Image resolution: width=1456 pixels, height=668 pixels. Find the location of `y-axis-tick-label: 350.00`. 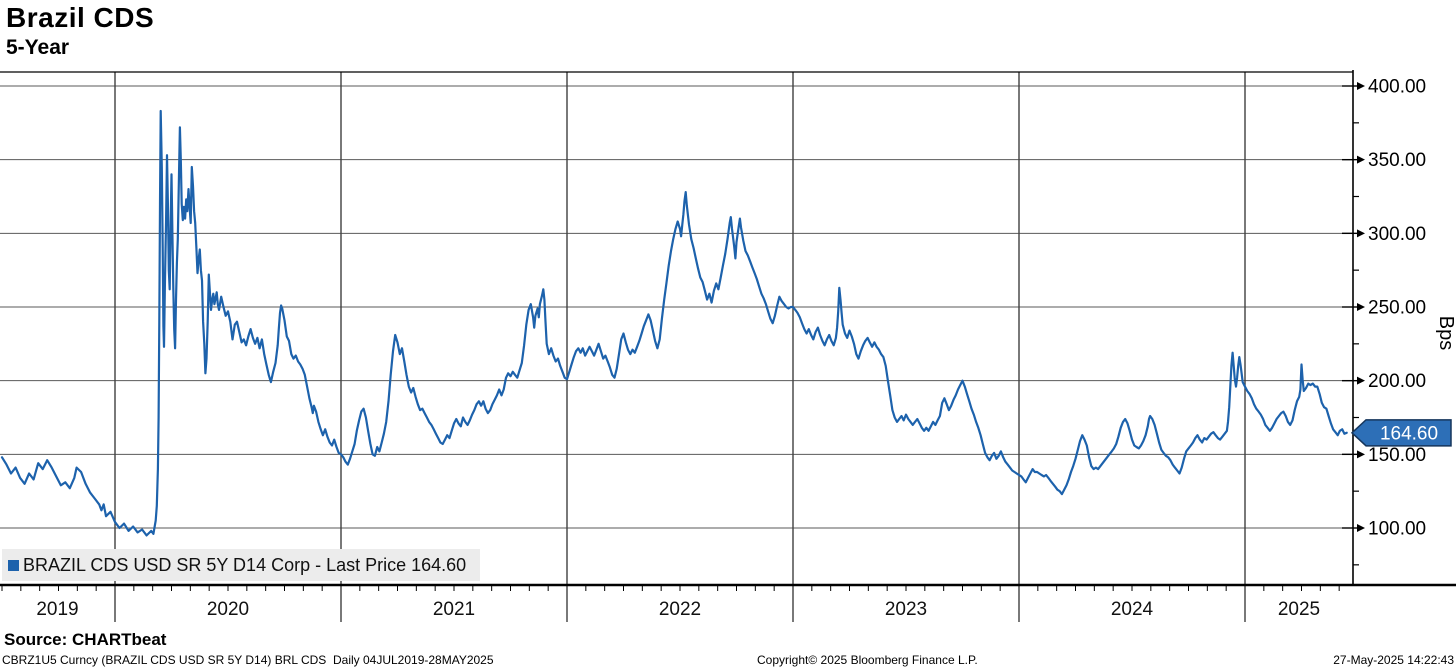

y-axis-tick-label: 350.00 is located at coordinates (1397, 160).